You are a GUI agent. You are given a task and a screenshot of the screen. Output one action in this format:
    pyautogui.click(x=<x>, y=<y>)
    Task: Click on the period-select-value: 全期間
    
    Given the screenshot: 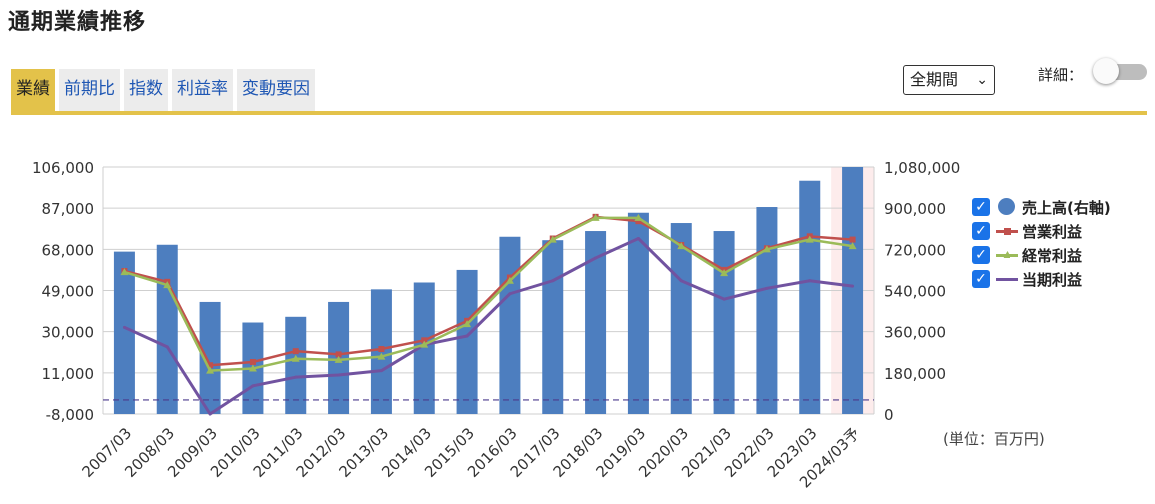 What is the action you would take?
    pyautogui.click(x=934, y=79)
    